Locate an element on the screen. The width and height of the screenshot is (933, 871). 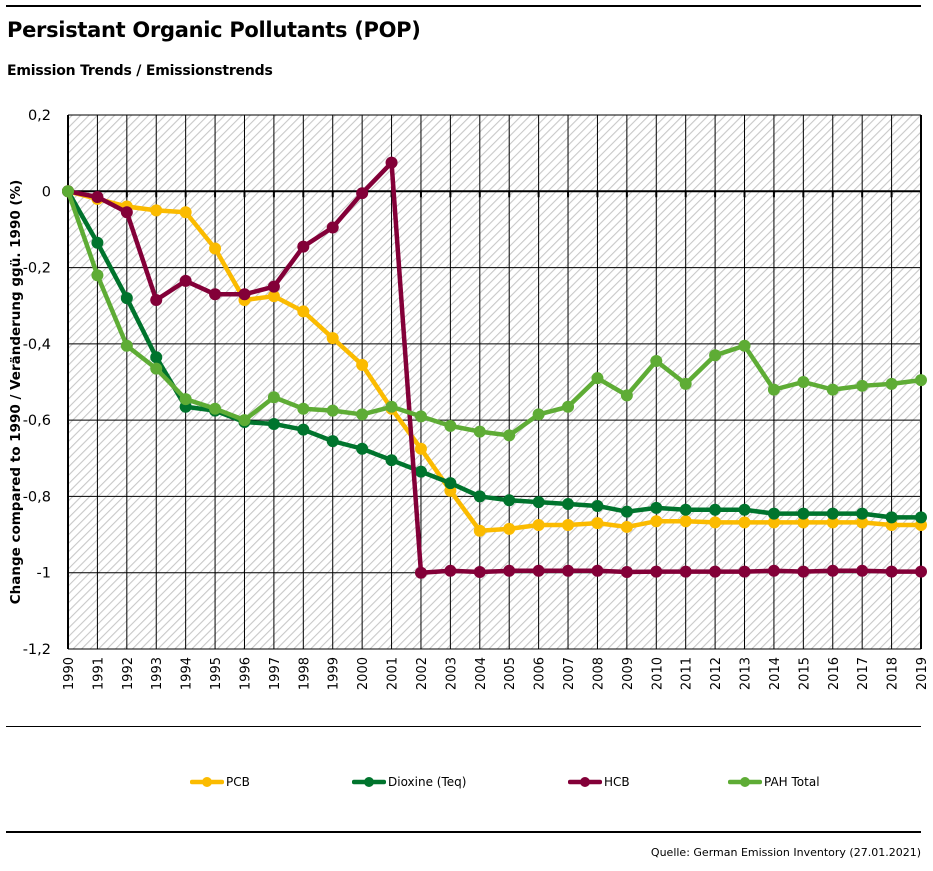
x-tick-label: 2014 is located at coordinates (775, 673).